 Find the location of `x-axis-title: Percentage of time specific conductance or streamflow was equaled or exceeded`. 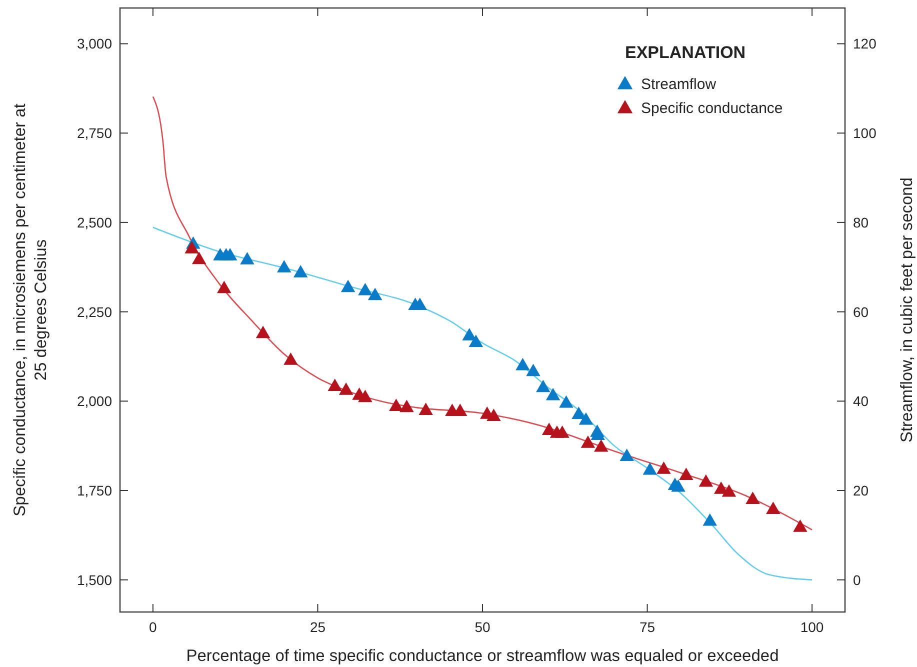

x-axis-title: Percentage of time specific conductance or streamflow was equaled or exceeded is located at coordinates (482, 656).